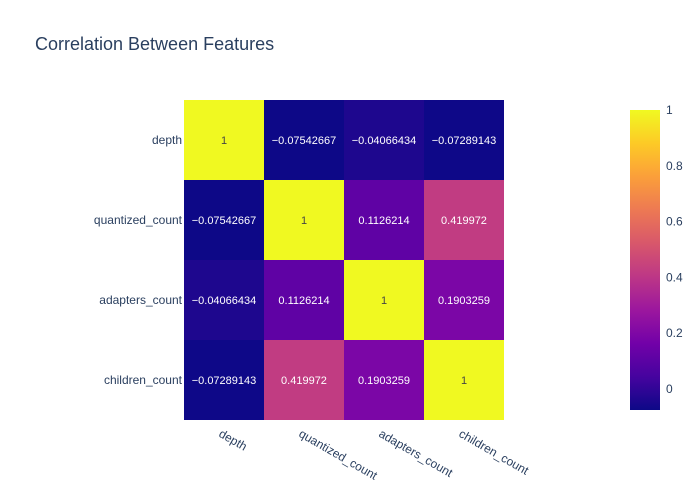 This screenshot has height=500, width=700. What do you see at coordinates (154, 44) in the screenshot?
I see `chart-title: Correlation Between Features` at bounding box center [154, 44].